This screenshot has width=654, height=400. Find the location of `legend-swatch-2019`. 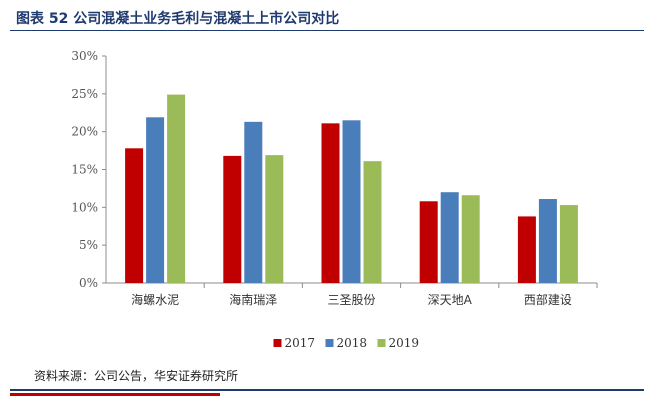

legend-swatch-2019 is located at coordinates (381, 343).